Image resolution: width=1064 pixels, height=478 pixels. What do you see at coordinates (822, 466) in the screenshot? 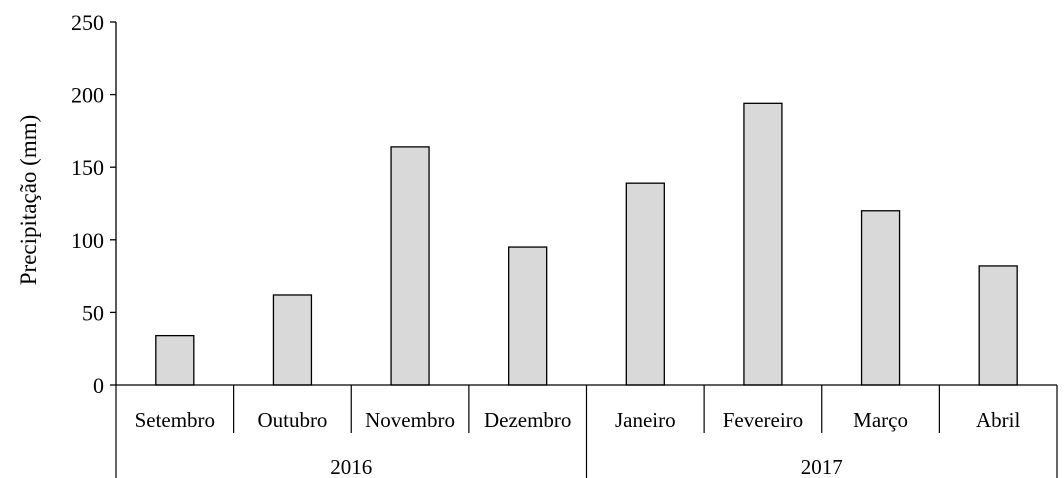
I see `year-group-label: 2017` at bounding box center [822, 466].